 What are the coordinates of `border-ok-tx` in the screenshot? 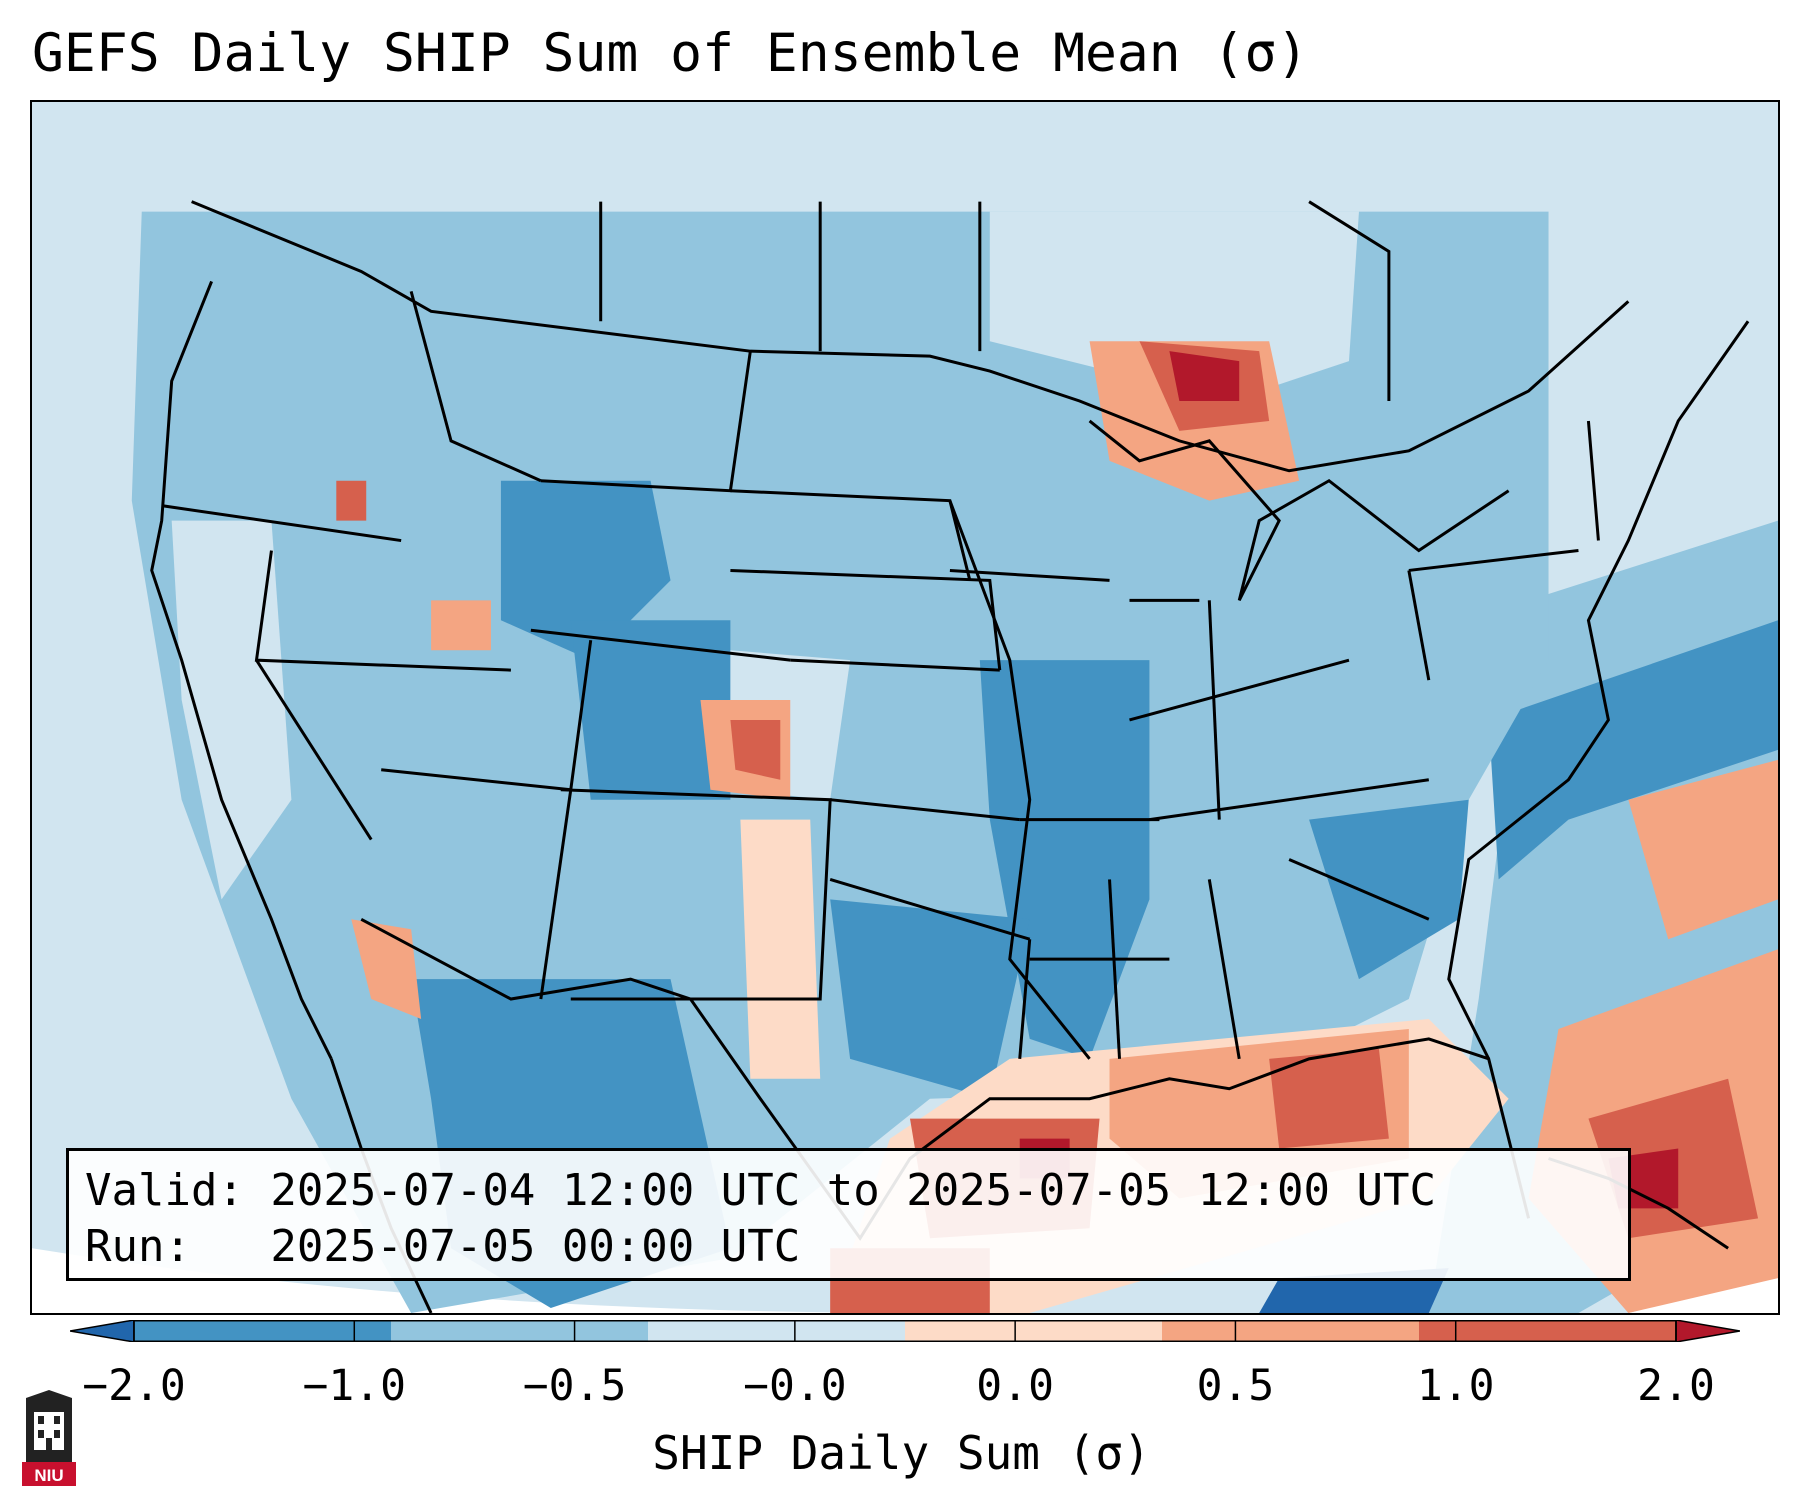 It's located at (930, 909).